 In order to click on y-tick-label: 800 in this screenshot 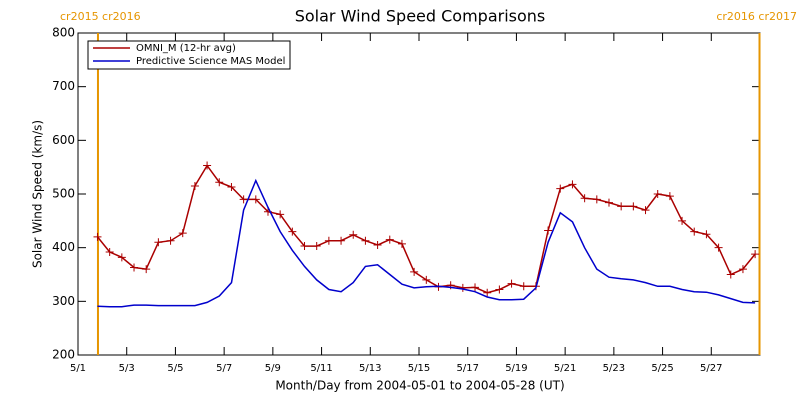, I will do `click(63, 33)`.